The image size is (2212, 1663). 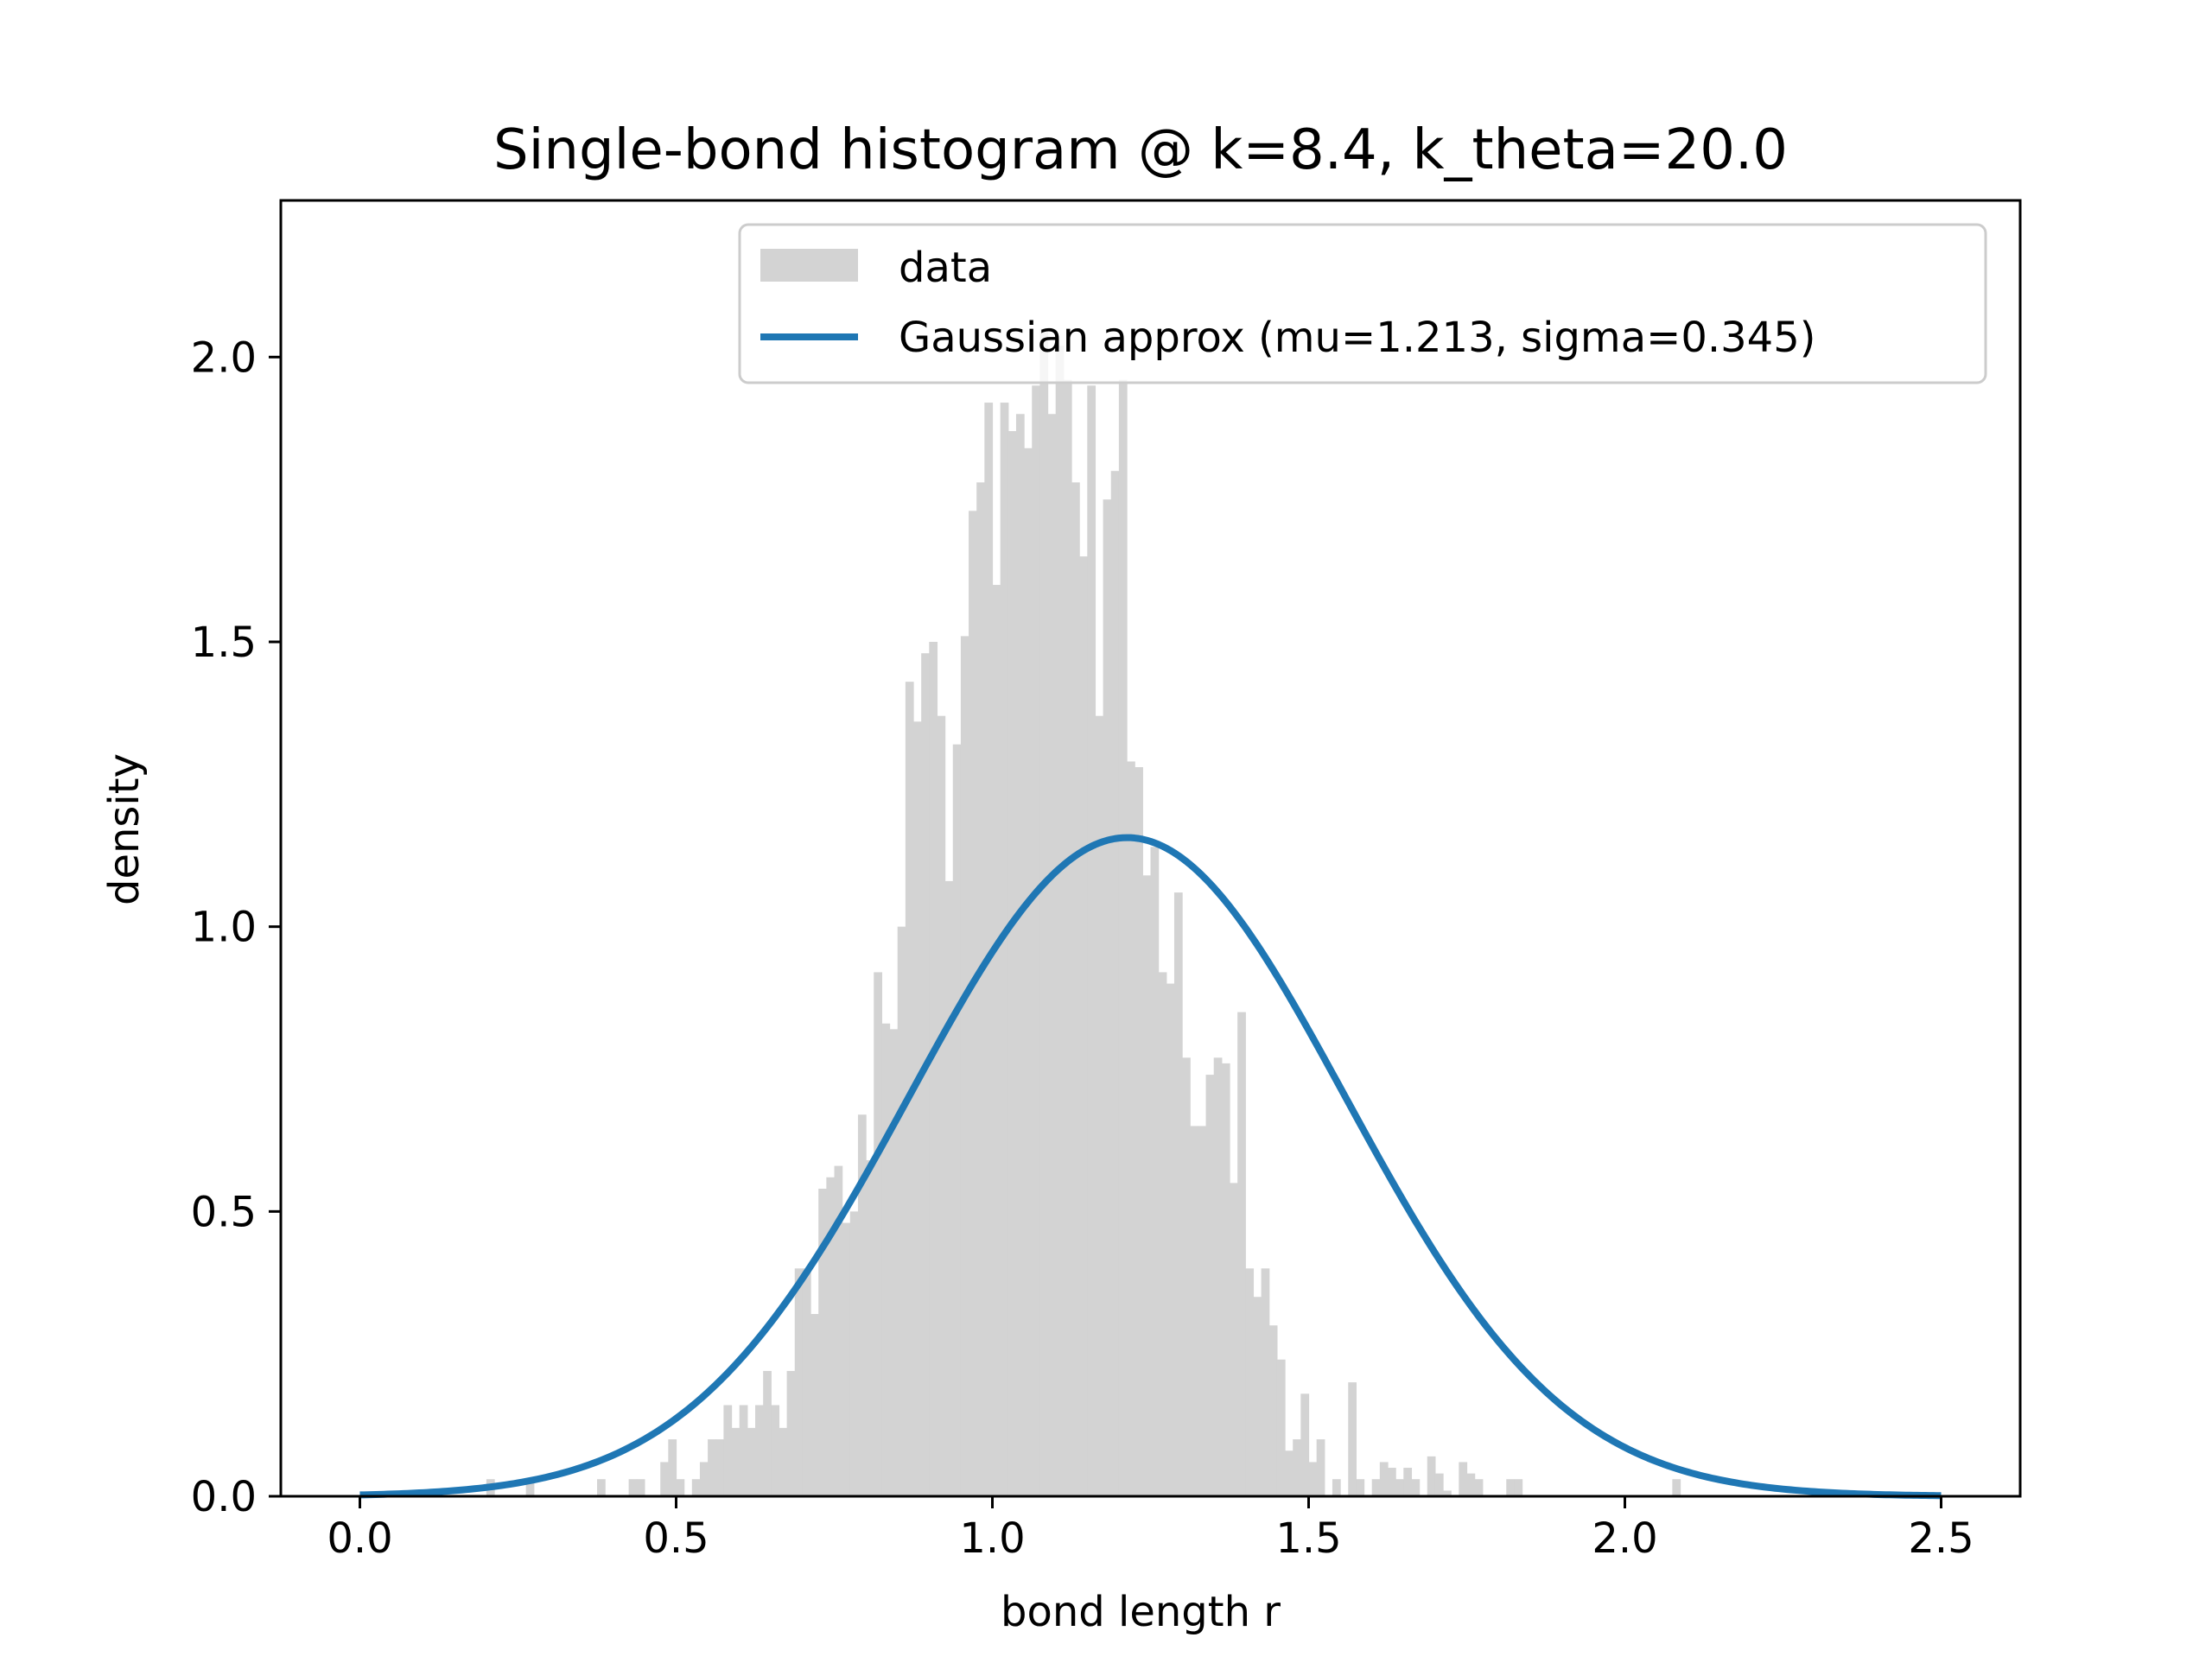 What do you see at coordinates (224, 928) in the screenshot?
I see `y-tick-label: 1.0` at bounding box center [224, 928].